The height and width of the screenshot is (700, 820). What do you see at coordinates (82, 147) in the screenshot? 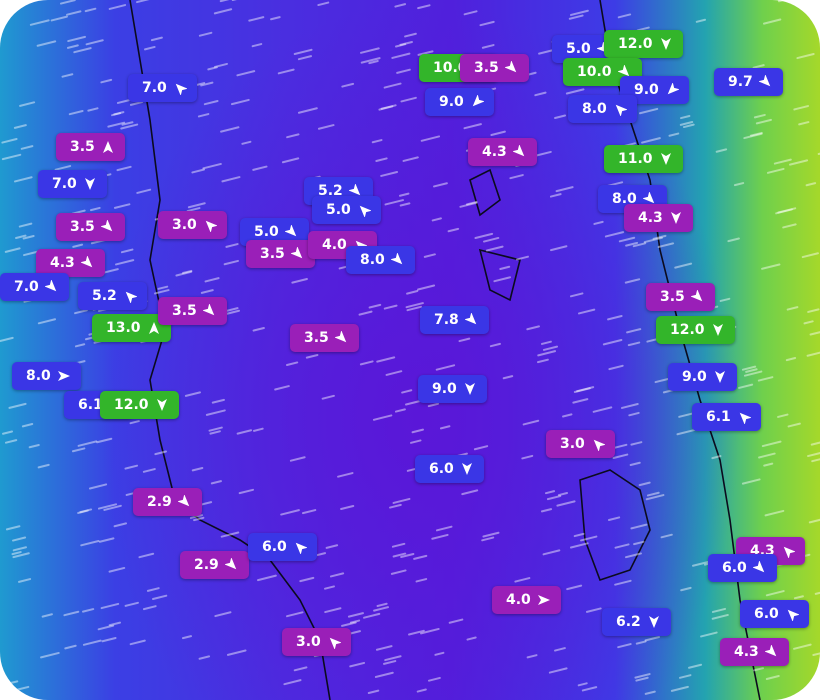
I see `wind-speed: 3.5` at bounding box center [82, 147].